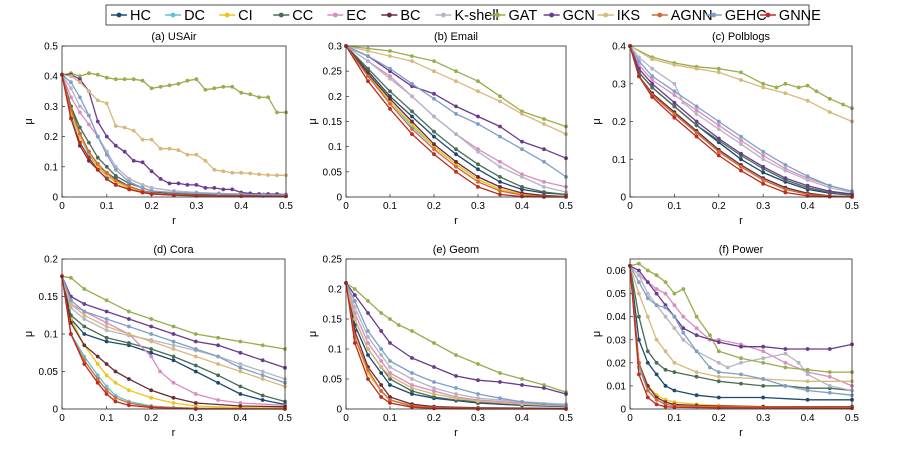  I want to click on series-cc, so click(741, 121).